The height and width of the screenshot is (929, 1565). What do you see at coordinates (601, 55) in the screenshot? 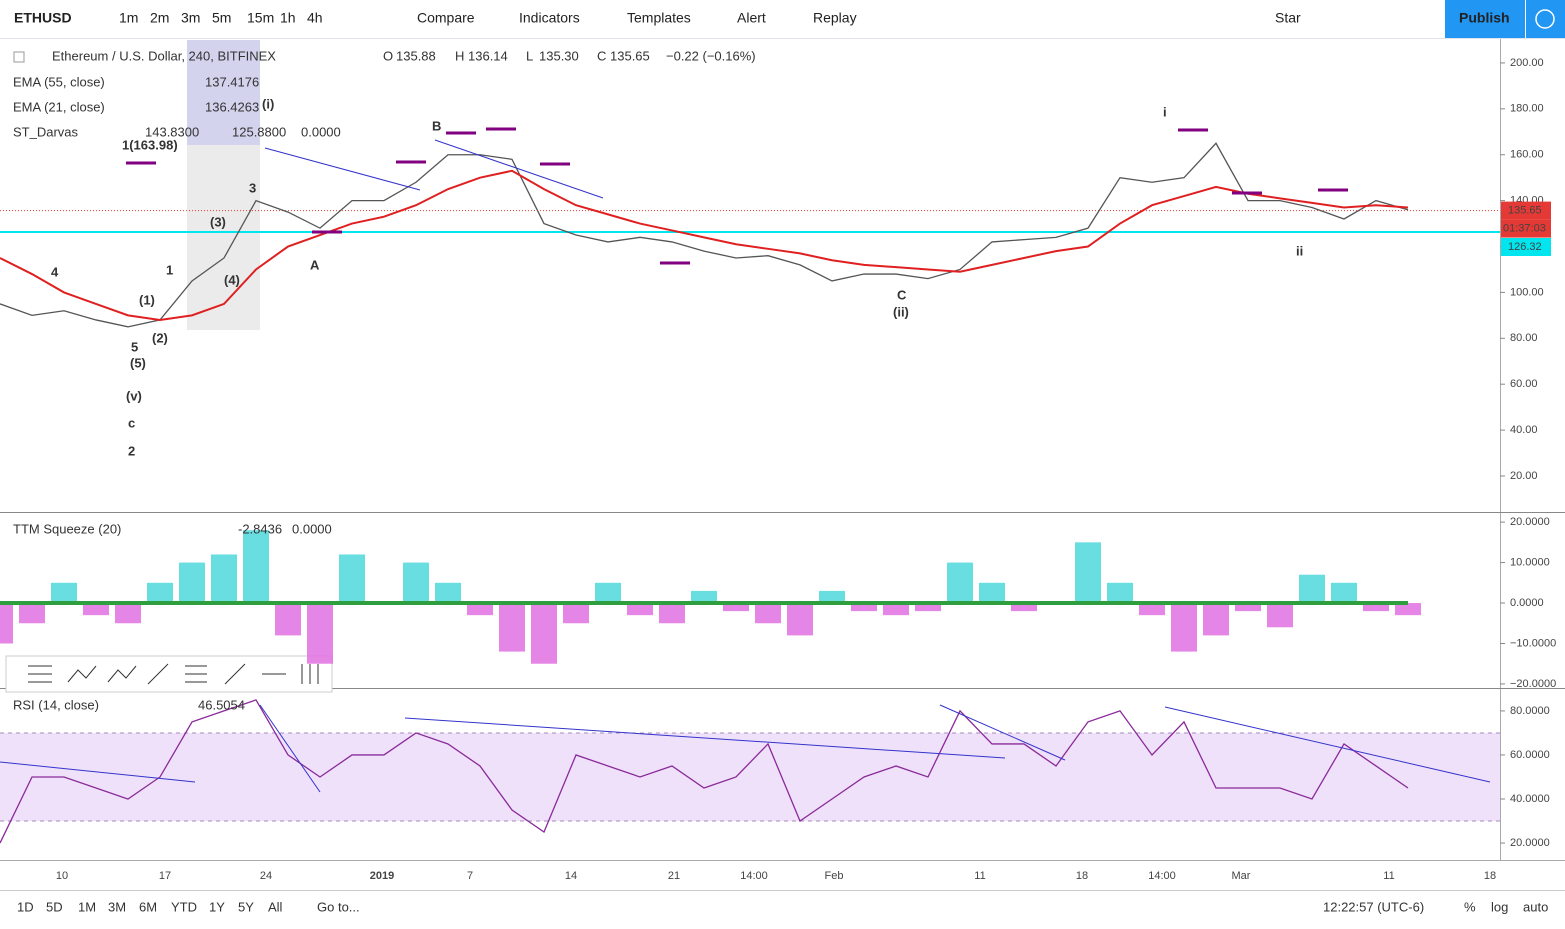
I see `ohlc-label: C` at bounding box center [601, 55].